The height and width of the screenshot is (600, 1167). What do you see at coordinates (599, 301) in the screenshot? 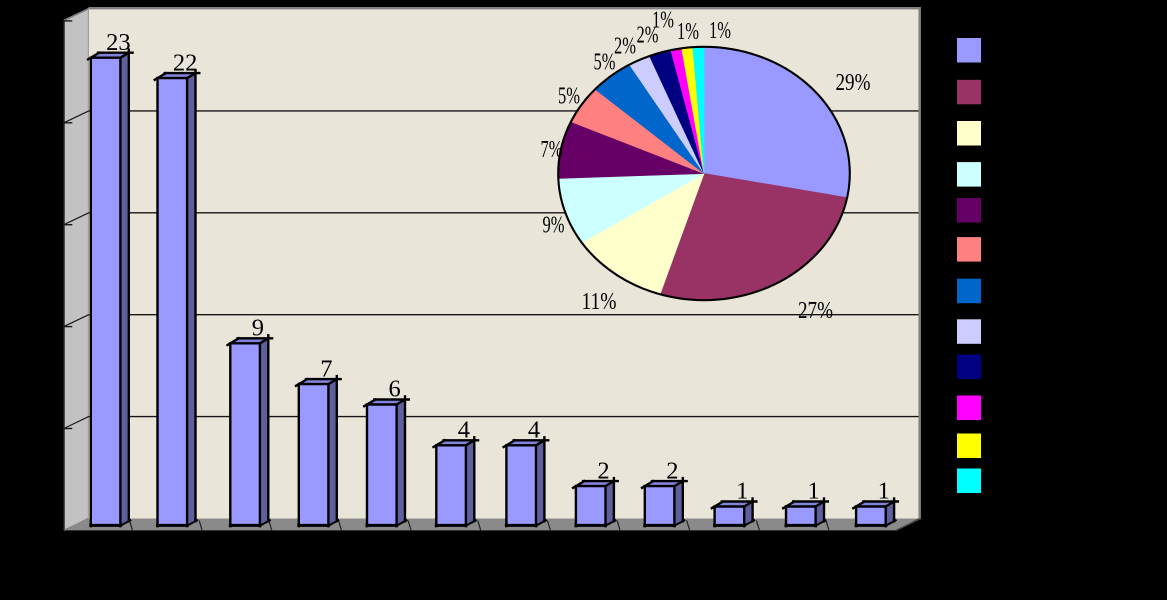
I see `svg-text: 11%` at bounding box center [599, 301].